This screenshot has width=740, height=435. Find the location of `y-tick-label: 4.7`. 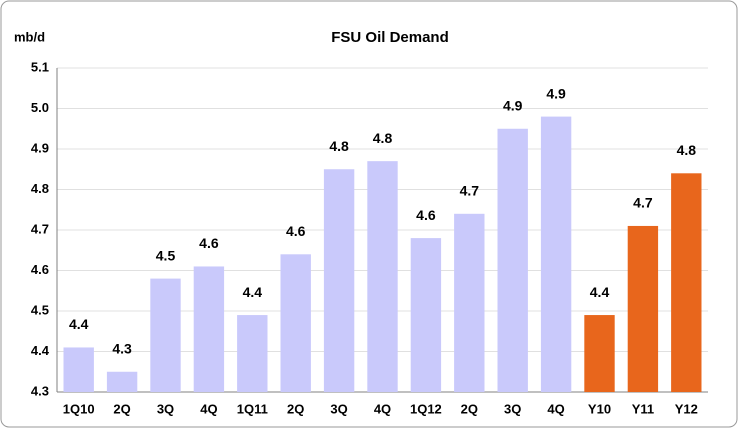

y-tick-label: 4.7 is located at coordinates (40, 228).